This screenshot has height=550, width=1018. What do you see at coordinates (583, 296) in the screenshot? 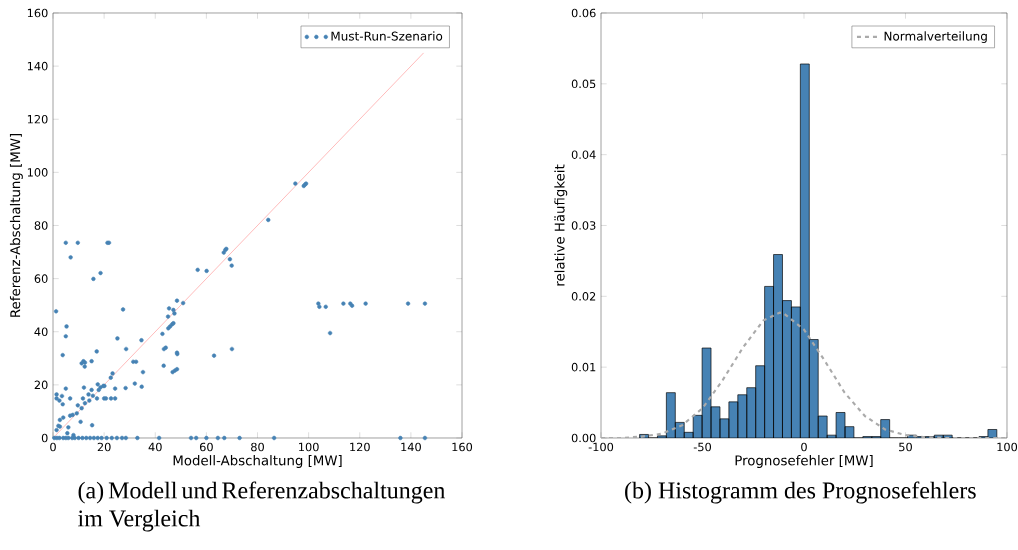
I see `y-tick-label: 0.02` at bounding box center [583, 296].